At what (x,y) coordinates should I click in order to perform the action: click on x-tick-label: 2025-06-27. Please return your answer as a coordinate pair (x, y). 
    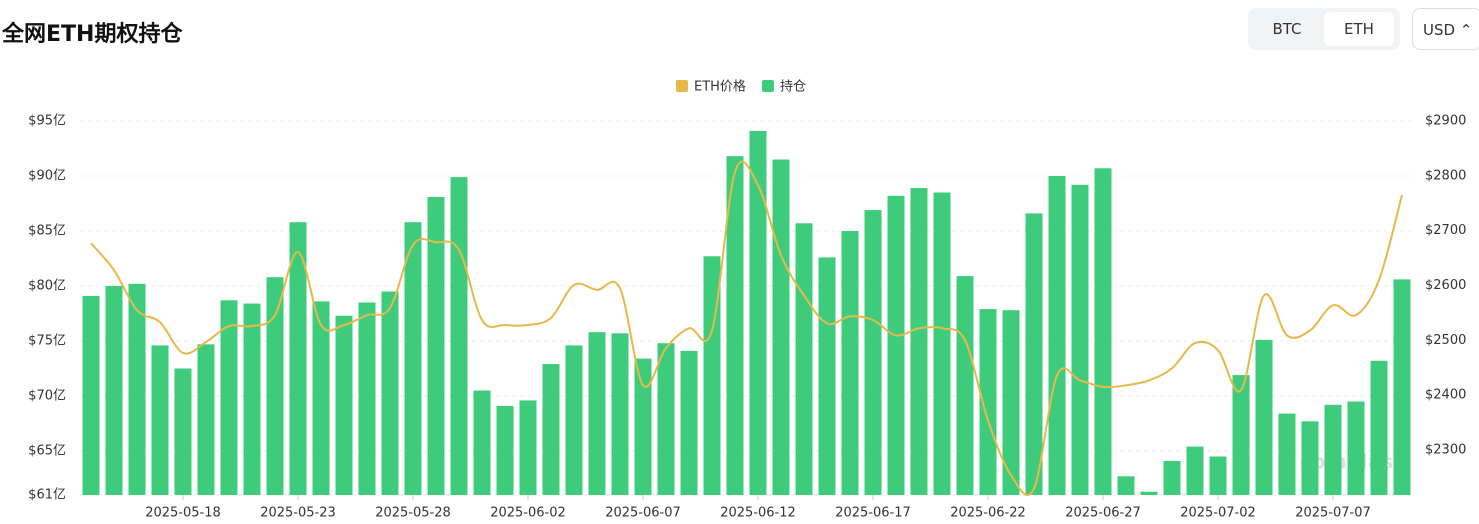
    Looking at the image, I should click on (1103, 513).